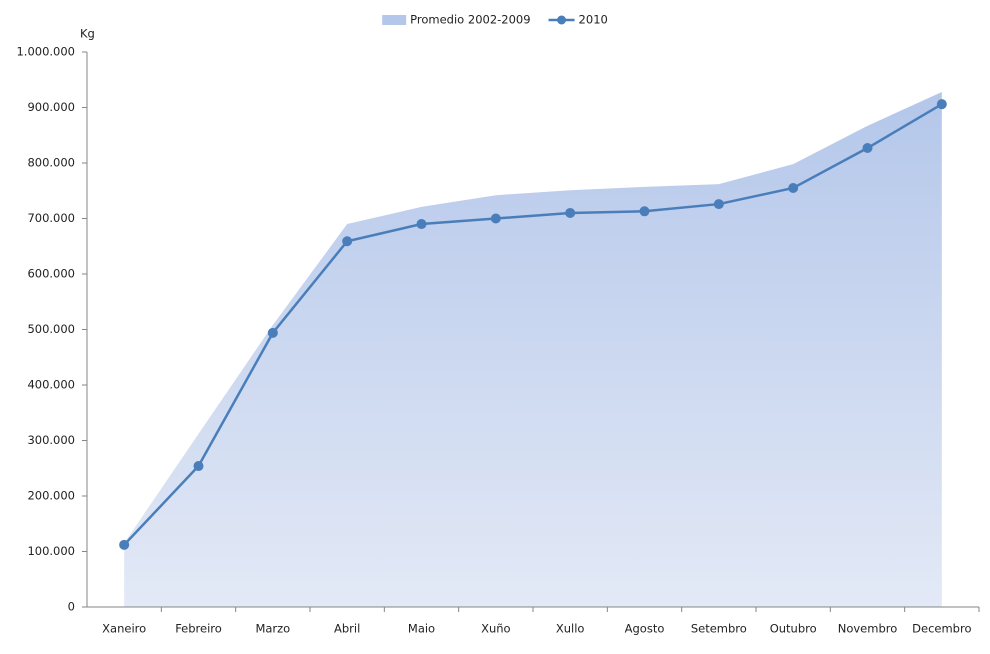 The height and width of the screenshot is (654, 990). I want to click on x-tick-label: Febreiro, so click(198, 629).